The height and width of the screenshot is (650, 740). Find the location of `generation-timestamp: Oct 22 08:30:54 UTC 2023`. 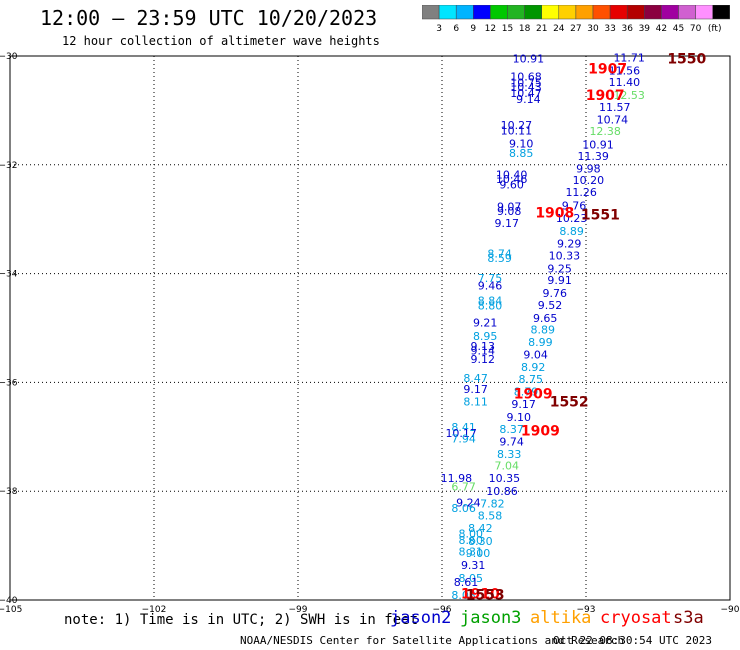

generation-timestamp: Oct 22 08:30:54 UTC 2023 is located at coordinates (632, 640).